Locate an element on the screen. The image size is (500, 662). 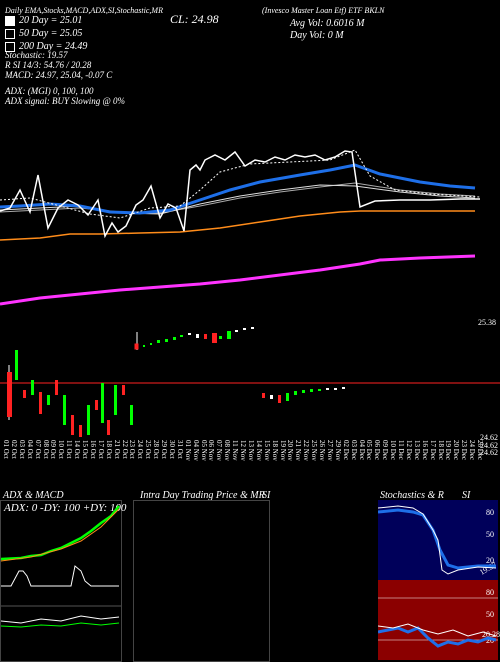
date-label: 03 Dec is located at coordinates (353, 450).